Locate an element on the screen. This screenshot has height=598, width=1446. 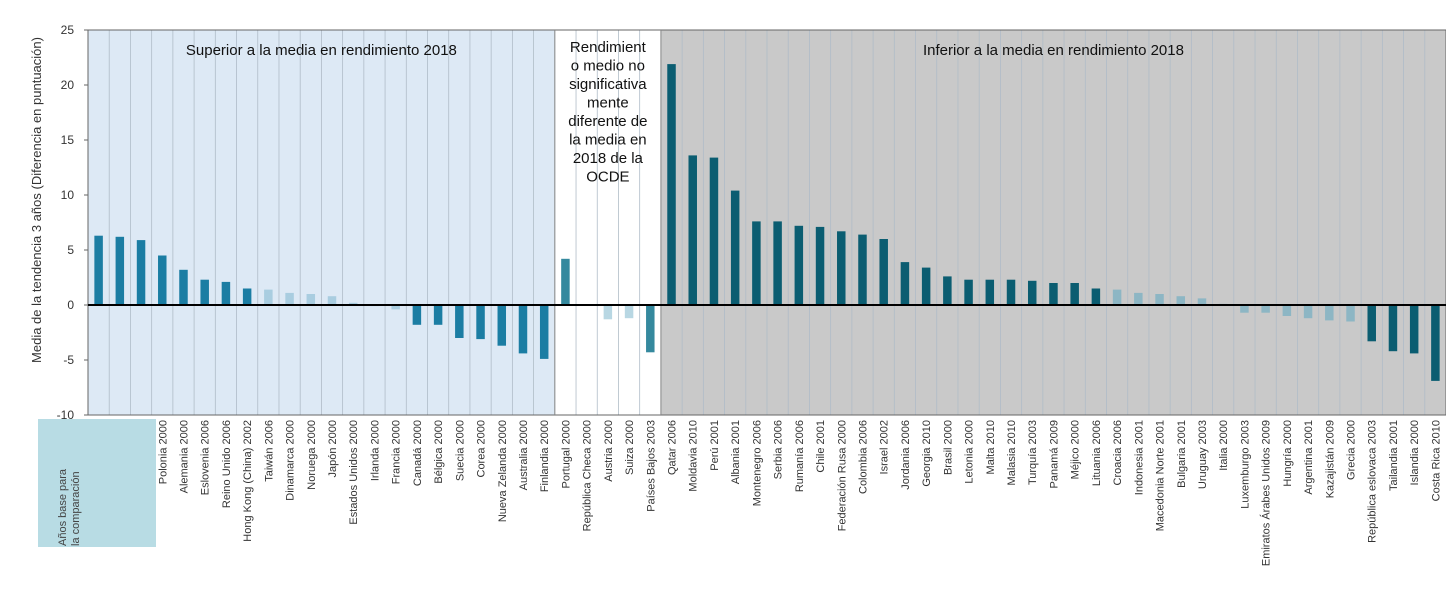
category-label: Uruguay 2003 is located at coordinates (1203, 454).